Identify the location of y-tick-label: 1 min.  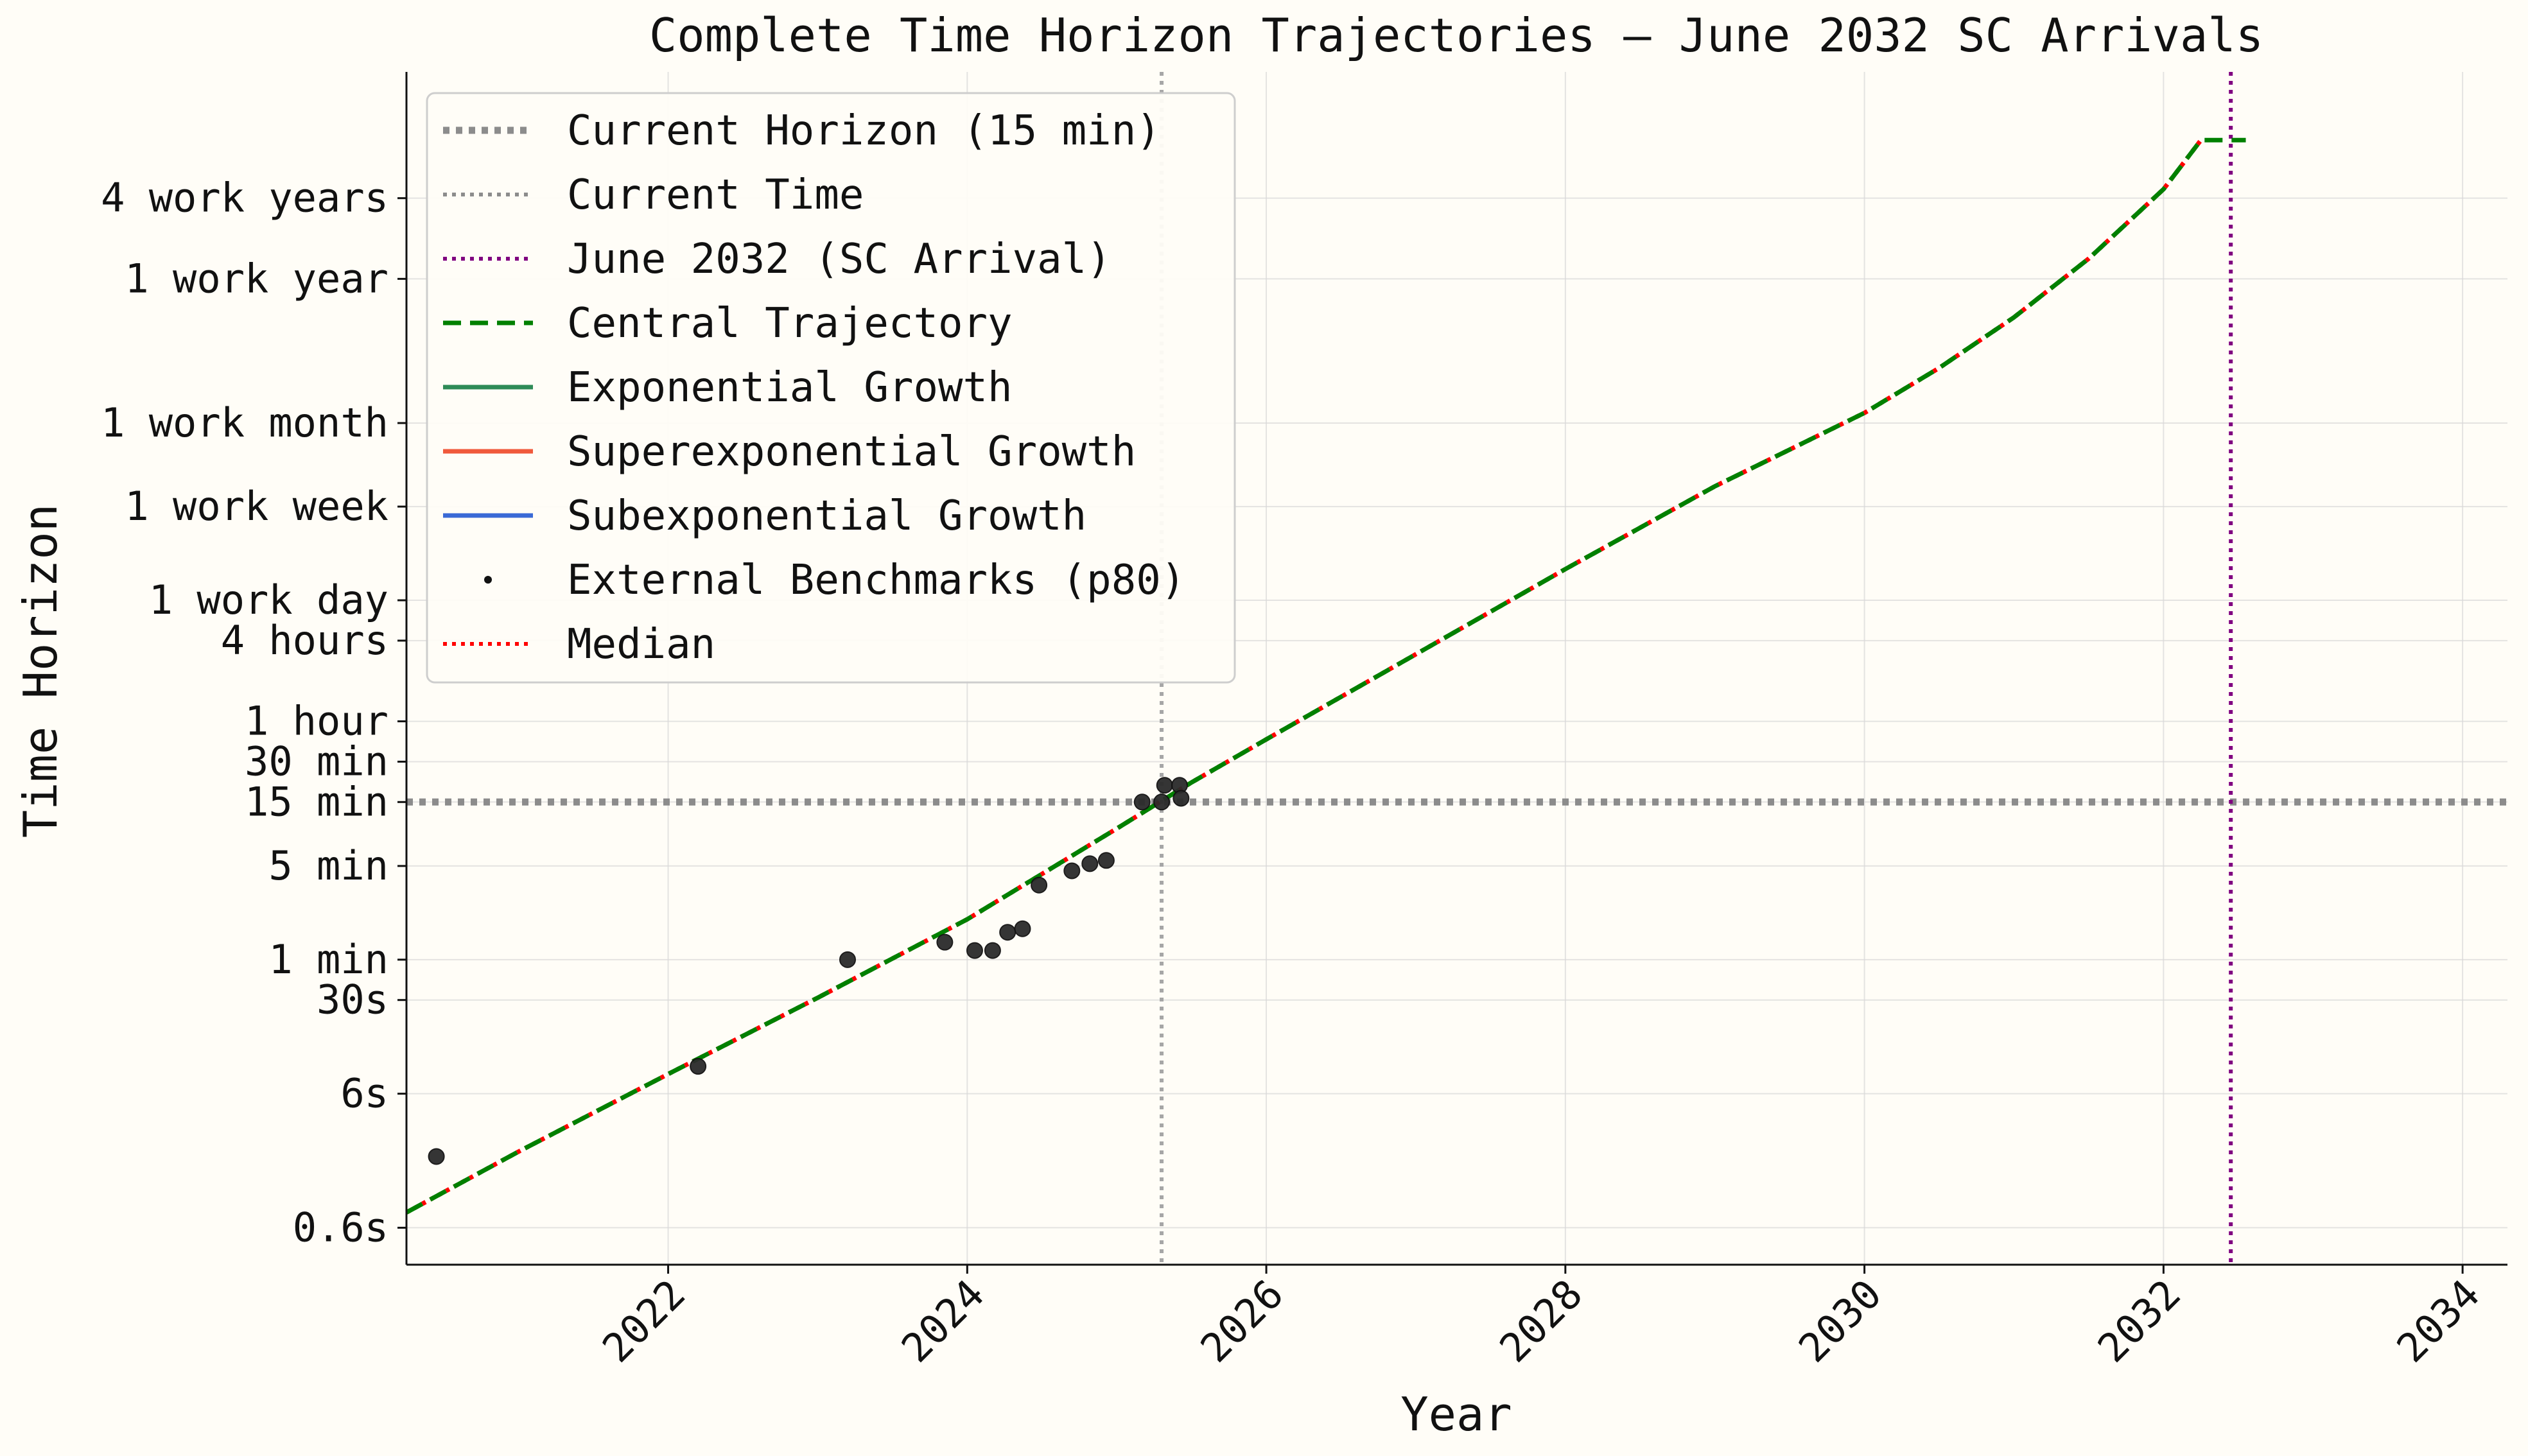
(328, 959).